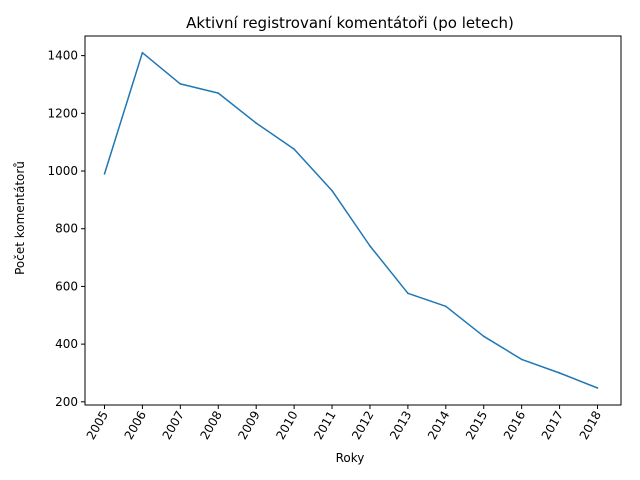 The height and width of the screenshot is (480, 640). Describe the element at coordinates (173, 425) in the screenshot. I see `x-tick-label: 2007` at that location.